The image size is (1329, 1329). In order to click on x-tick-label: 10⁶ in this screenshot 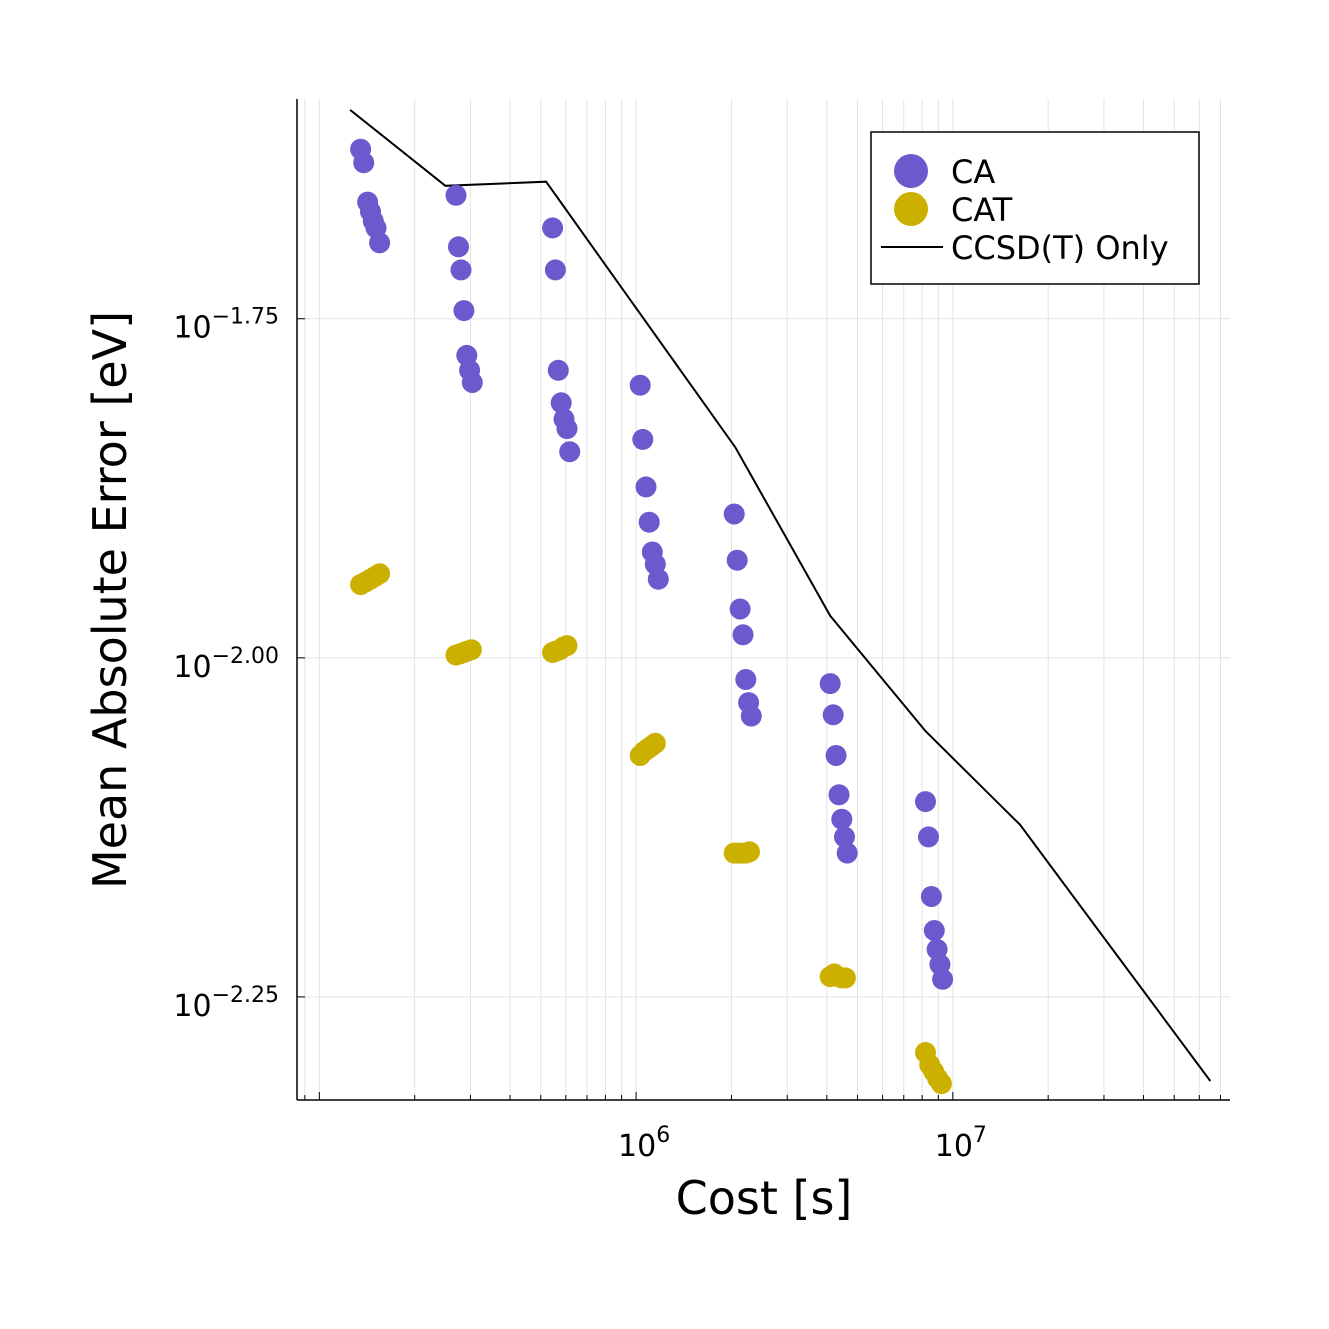, I will do `click(644, 1143)`.